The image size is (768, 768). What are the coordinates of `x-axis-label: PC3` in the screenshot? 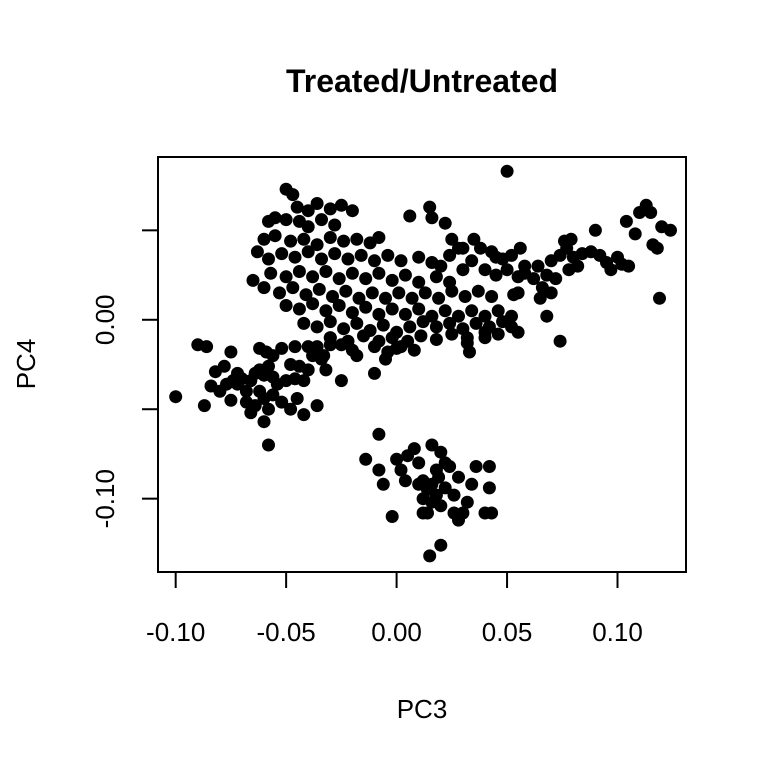 It's located at (422, 709).